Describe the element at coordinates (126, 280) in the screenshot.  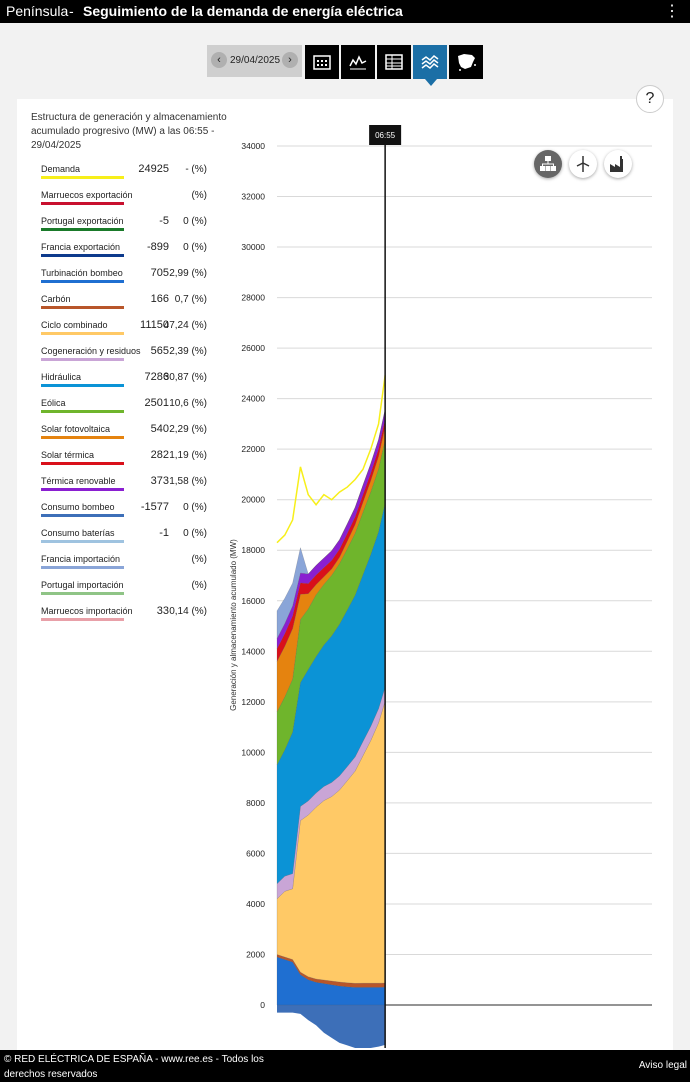
I see `legend-item: Turbinación bombeo 705 2,99 (%)` at that location.